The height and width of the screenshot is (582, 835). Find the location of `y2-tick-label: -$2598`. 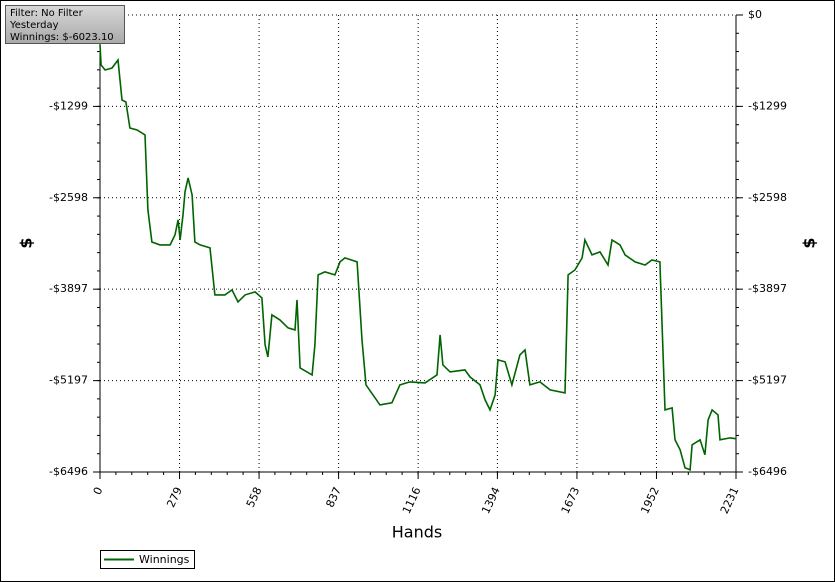

y2-tick-label: -$2598 is located at coordinates (767, 197).